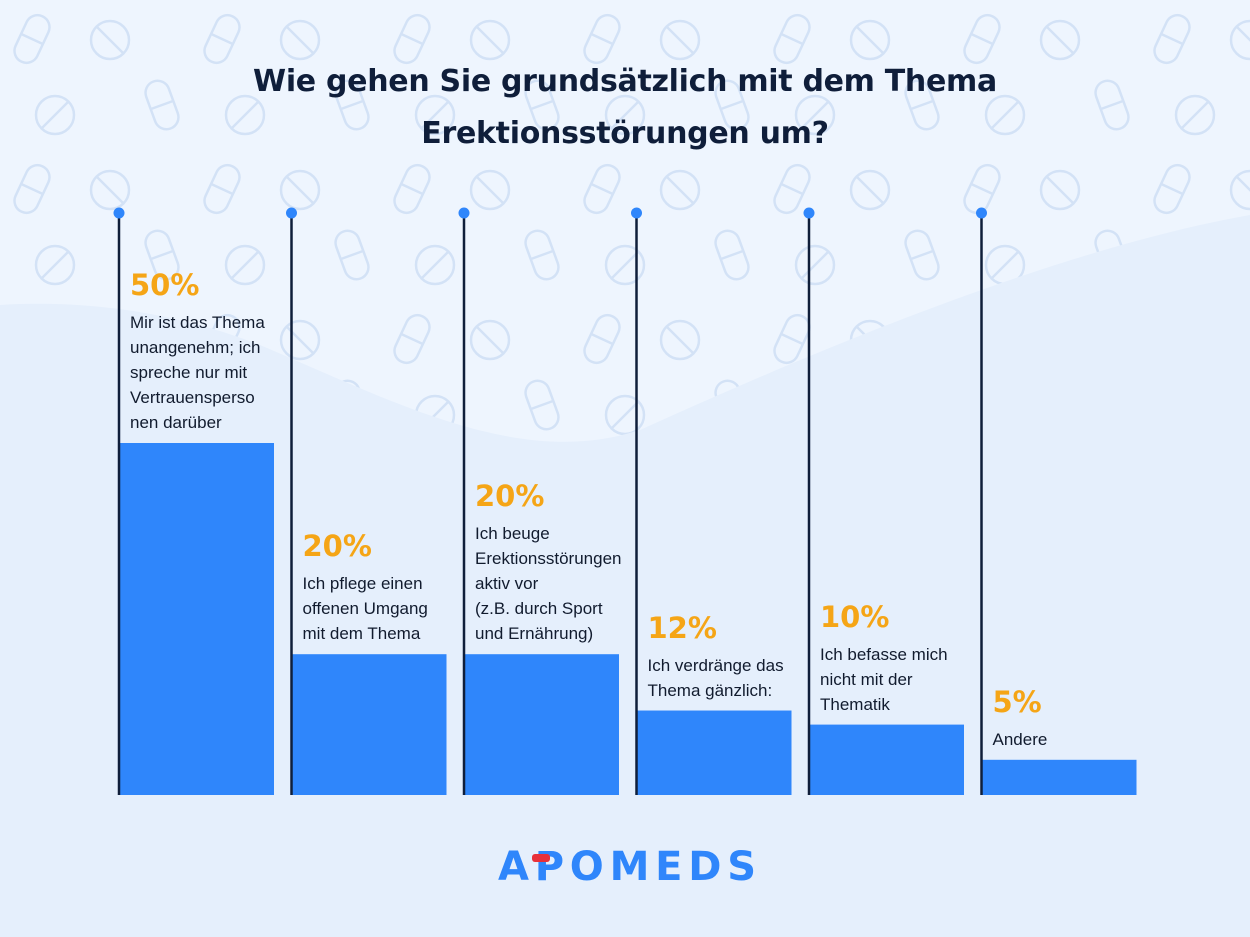 This screenshot has height=937, width=1250. Describe the element at coordinates (884, 679) in the screenshot. I see `category-label-5: Ich befasse mich nicht mit der Thematik` at that location.